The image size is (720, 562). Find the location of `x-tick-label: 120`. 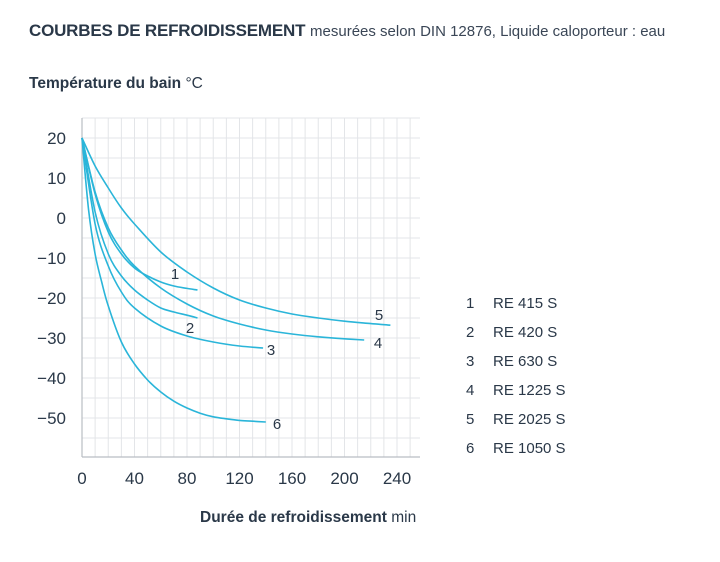

x-tick-label: 120 is located at coordinates (239, 478).